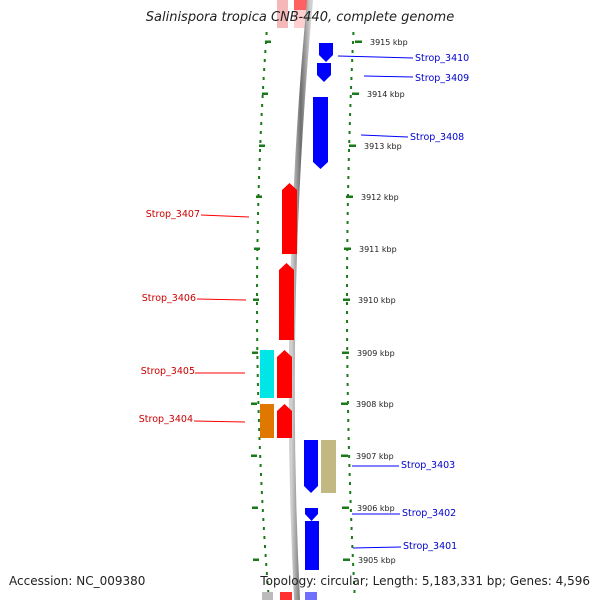 This screenshot has height=600, width=600. I want to click on gene-strop-3408-arrow, so click(320, 133).